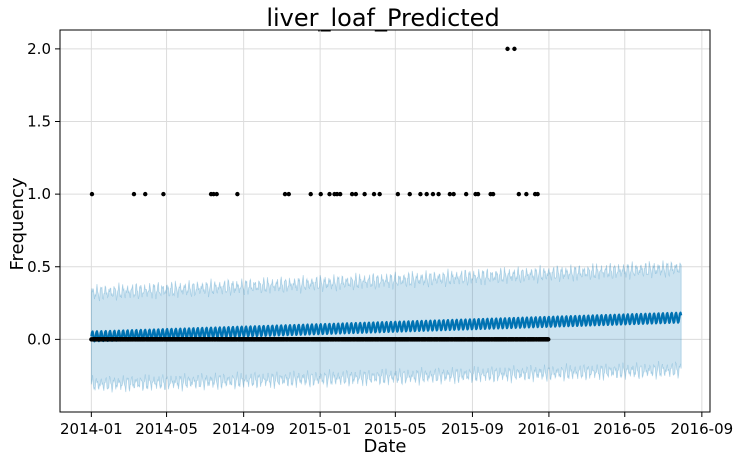 This screenshot has height=462, width=737. I want to click on x-tick-label: 2016-05, so click(624, 429).